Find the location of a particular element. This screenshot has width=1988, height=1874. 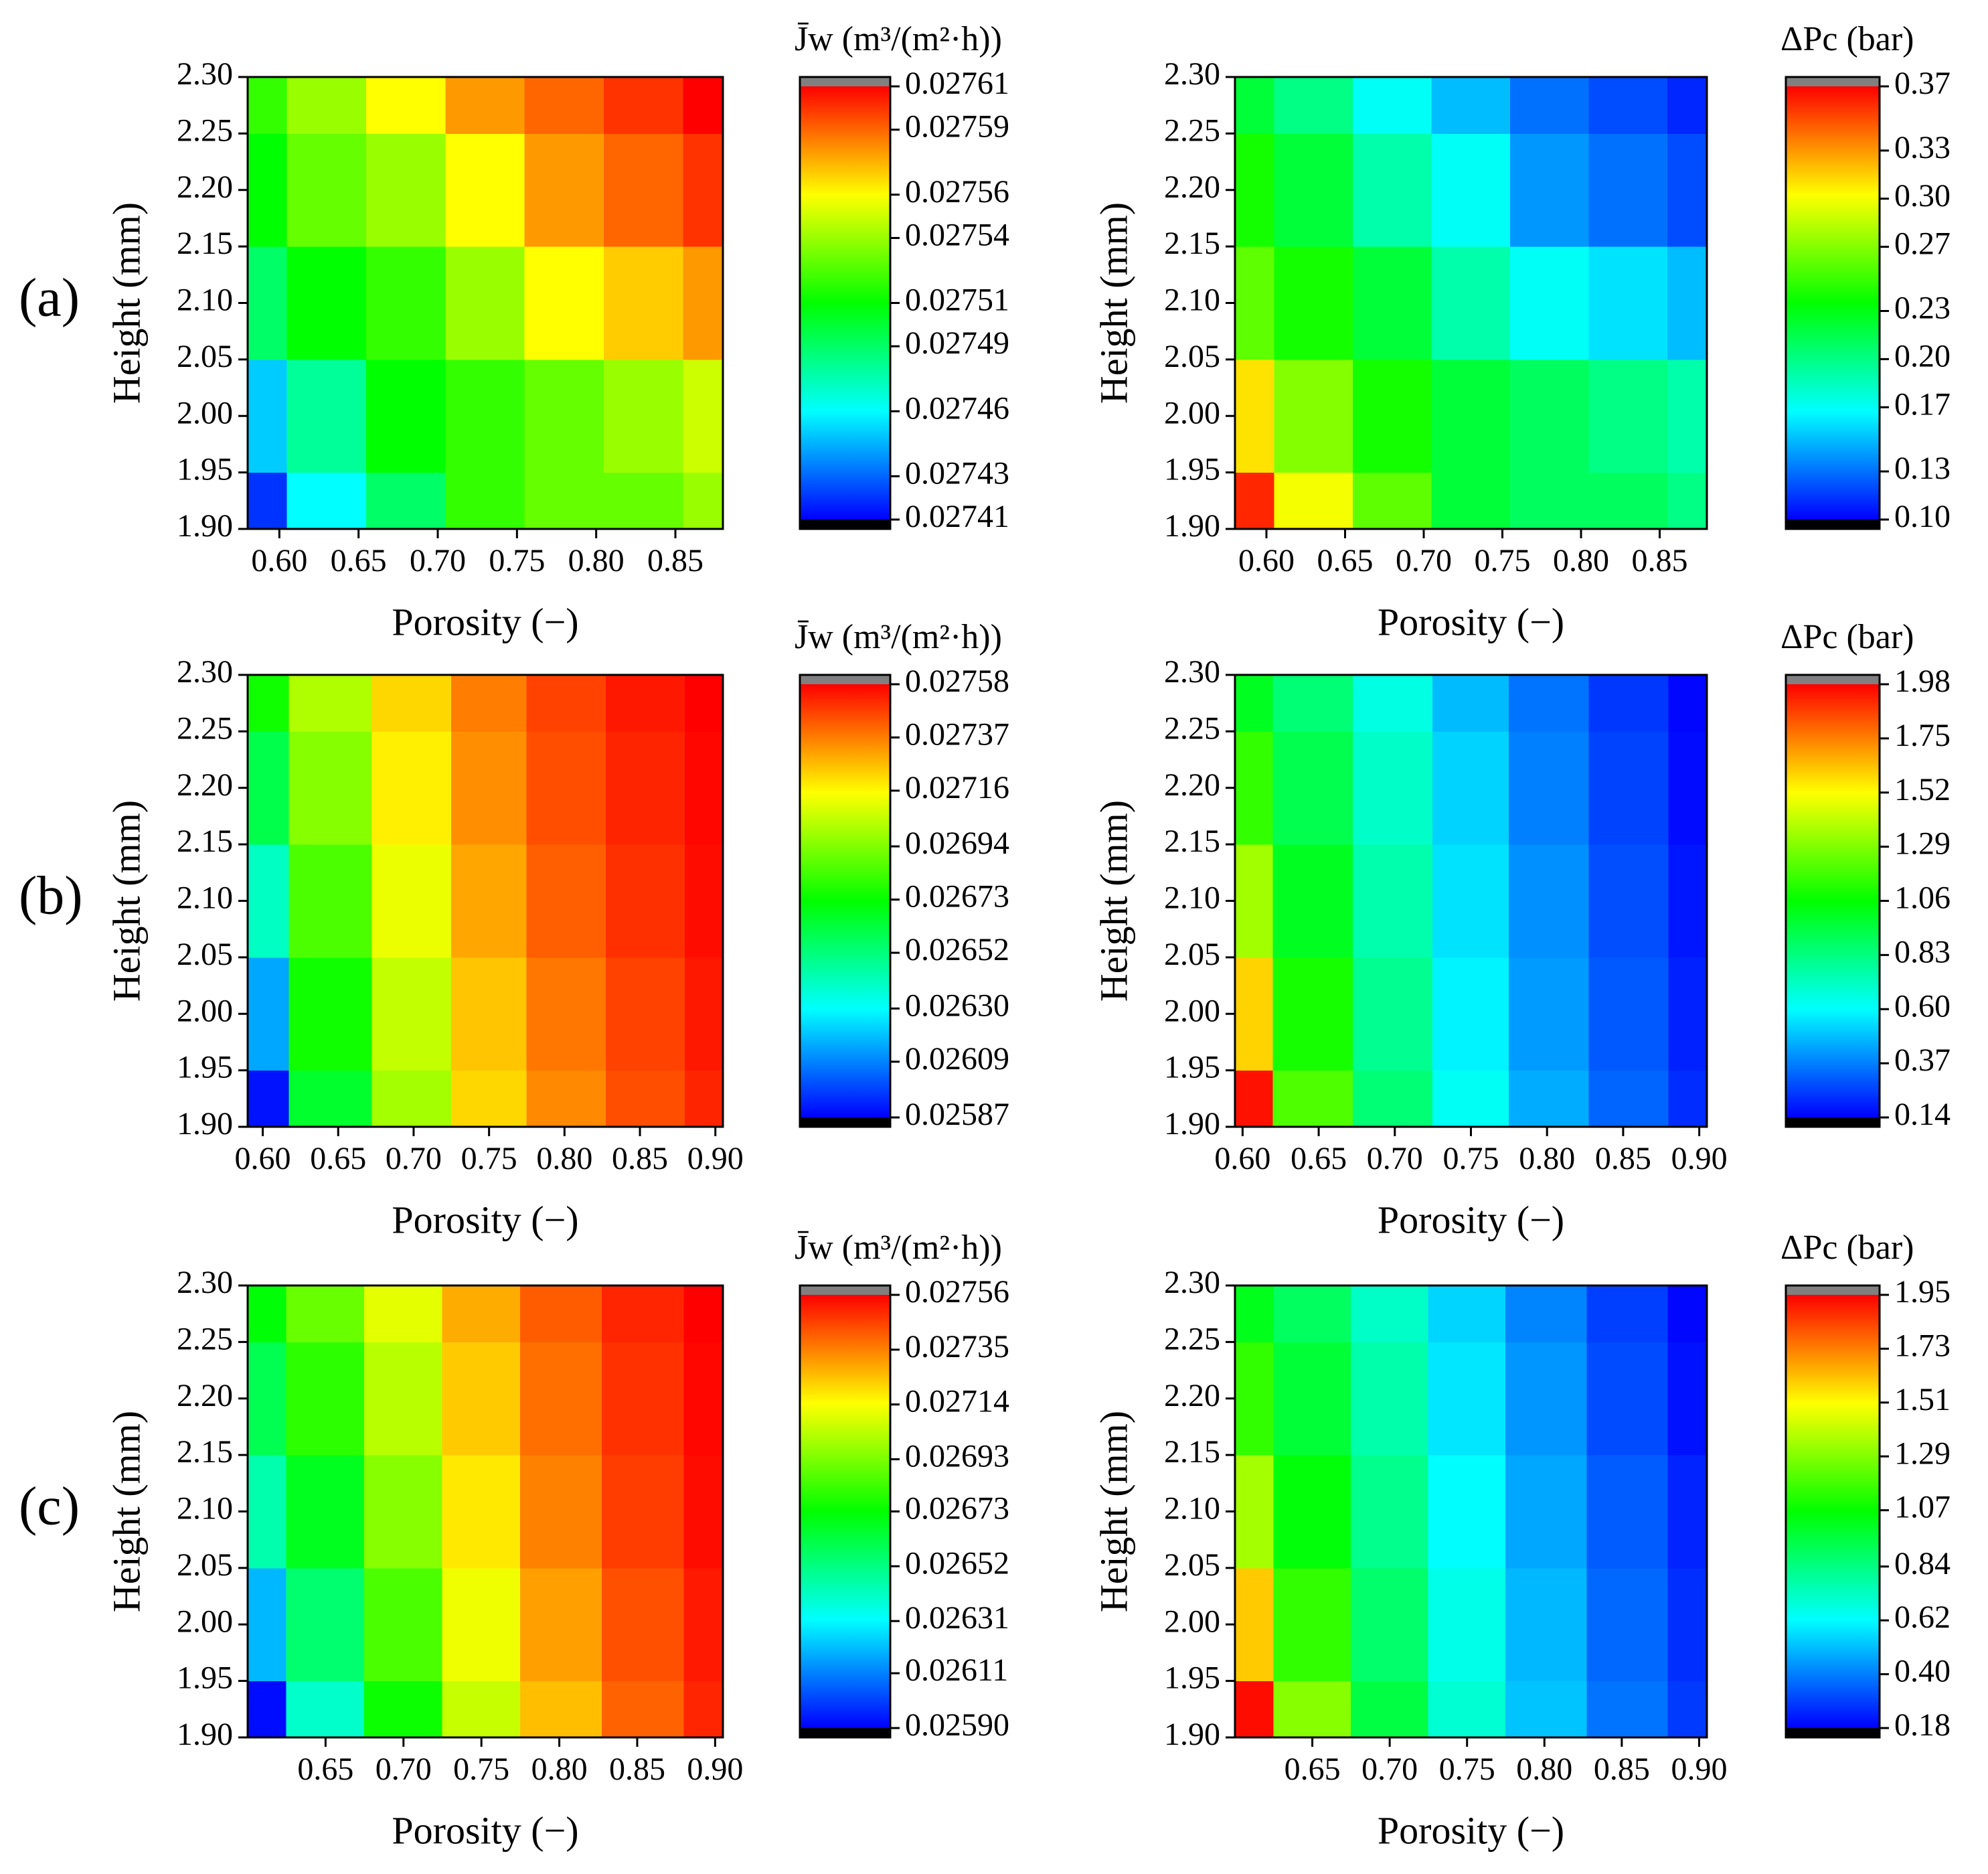

y-axis-label: Height (mm) is located at coordinates (1114, 303).